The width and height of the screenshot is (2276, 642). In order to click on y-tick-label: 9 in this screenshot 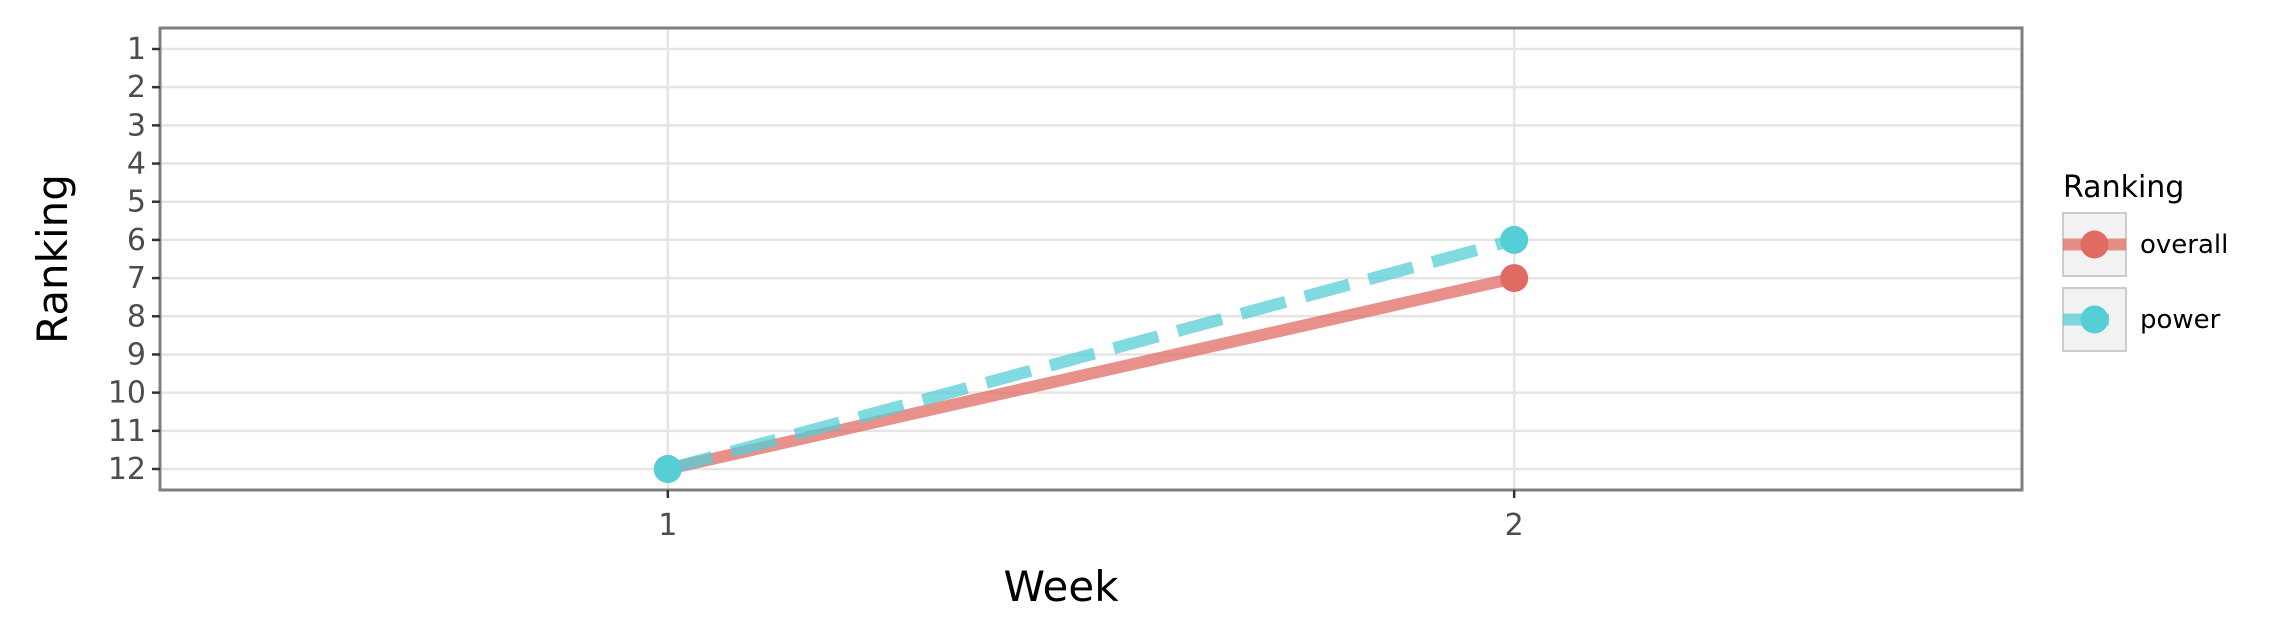, I will do `click(136, 354)`.